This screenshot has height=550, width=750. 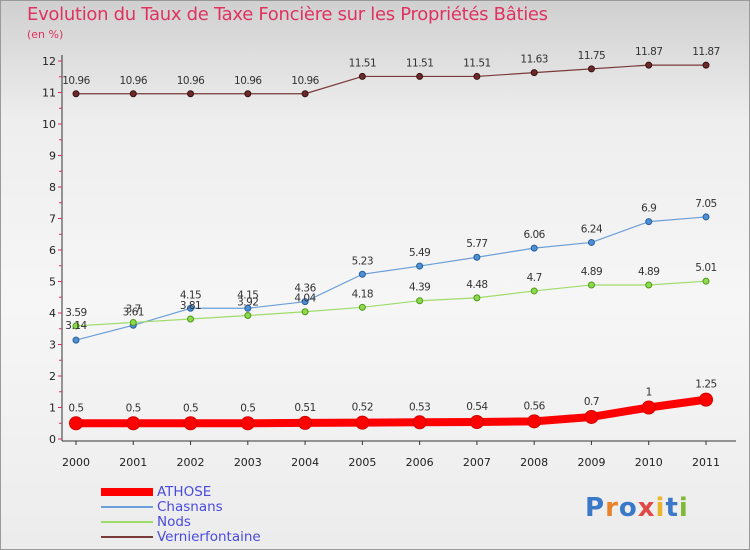 I want to click on data-label-nods: 3.81, so click(x=190, y=306).